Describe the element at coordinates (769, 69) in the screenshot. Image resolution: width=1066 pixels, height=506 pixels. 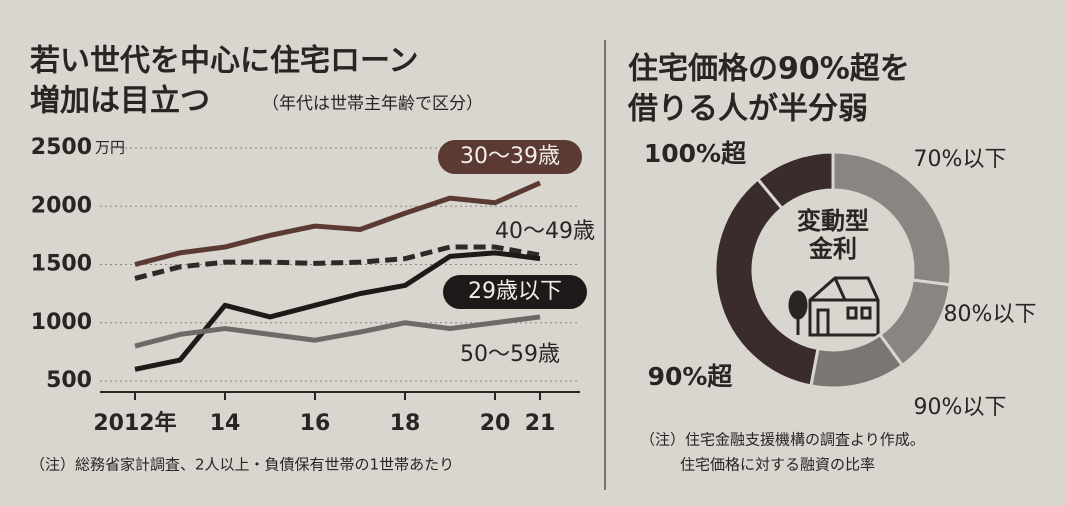
I see `chart-title: 住宅価格の90%超を` at that location.